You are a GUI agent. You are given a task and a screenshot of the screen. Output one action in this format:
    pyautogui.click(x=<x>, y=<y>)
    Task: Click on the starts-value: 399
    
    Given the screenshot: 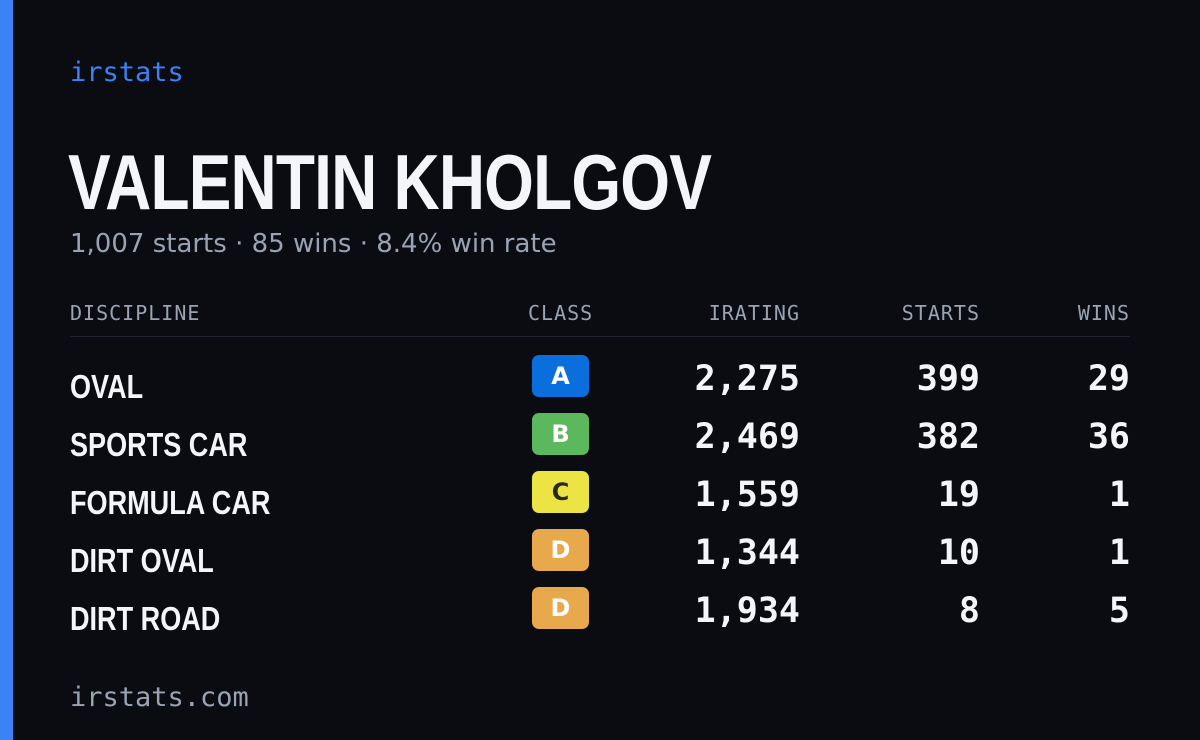 What is the action you would take?
    pyautogui.click(x=948, y=379)
    